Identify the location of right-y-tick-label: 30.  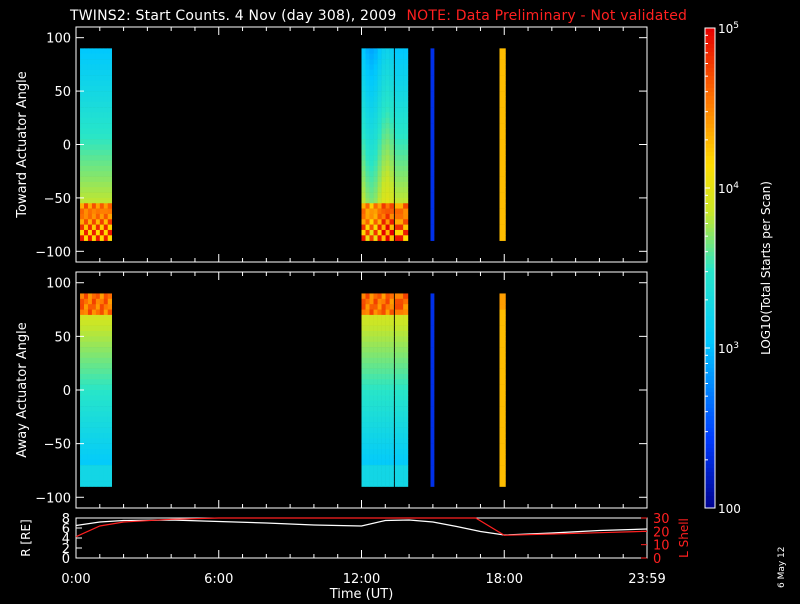
(661, 519).